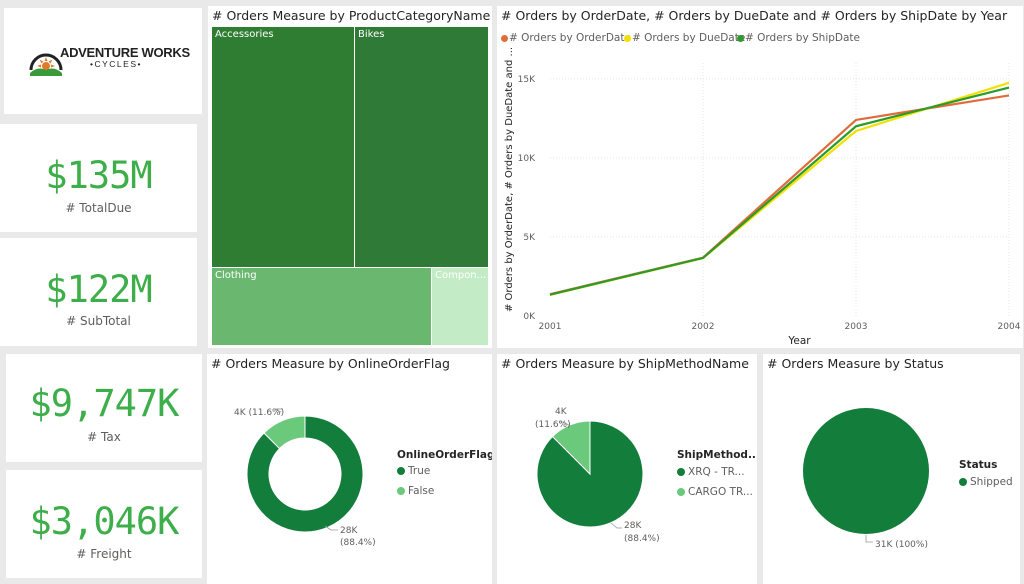 The image size is (1024, 584). Describe the element at coordinates (284, 432) in the screenshot. I see `donut-slice-false` at that location.